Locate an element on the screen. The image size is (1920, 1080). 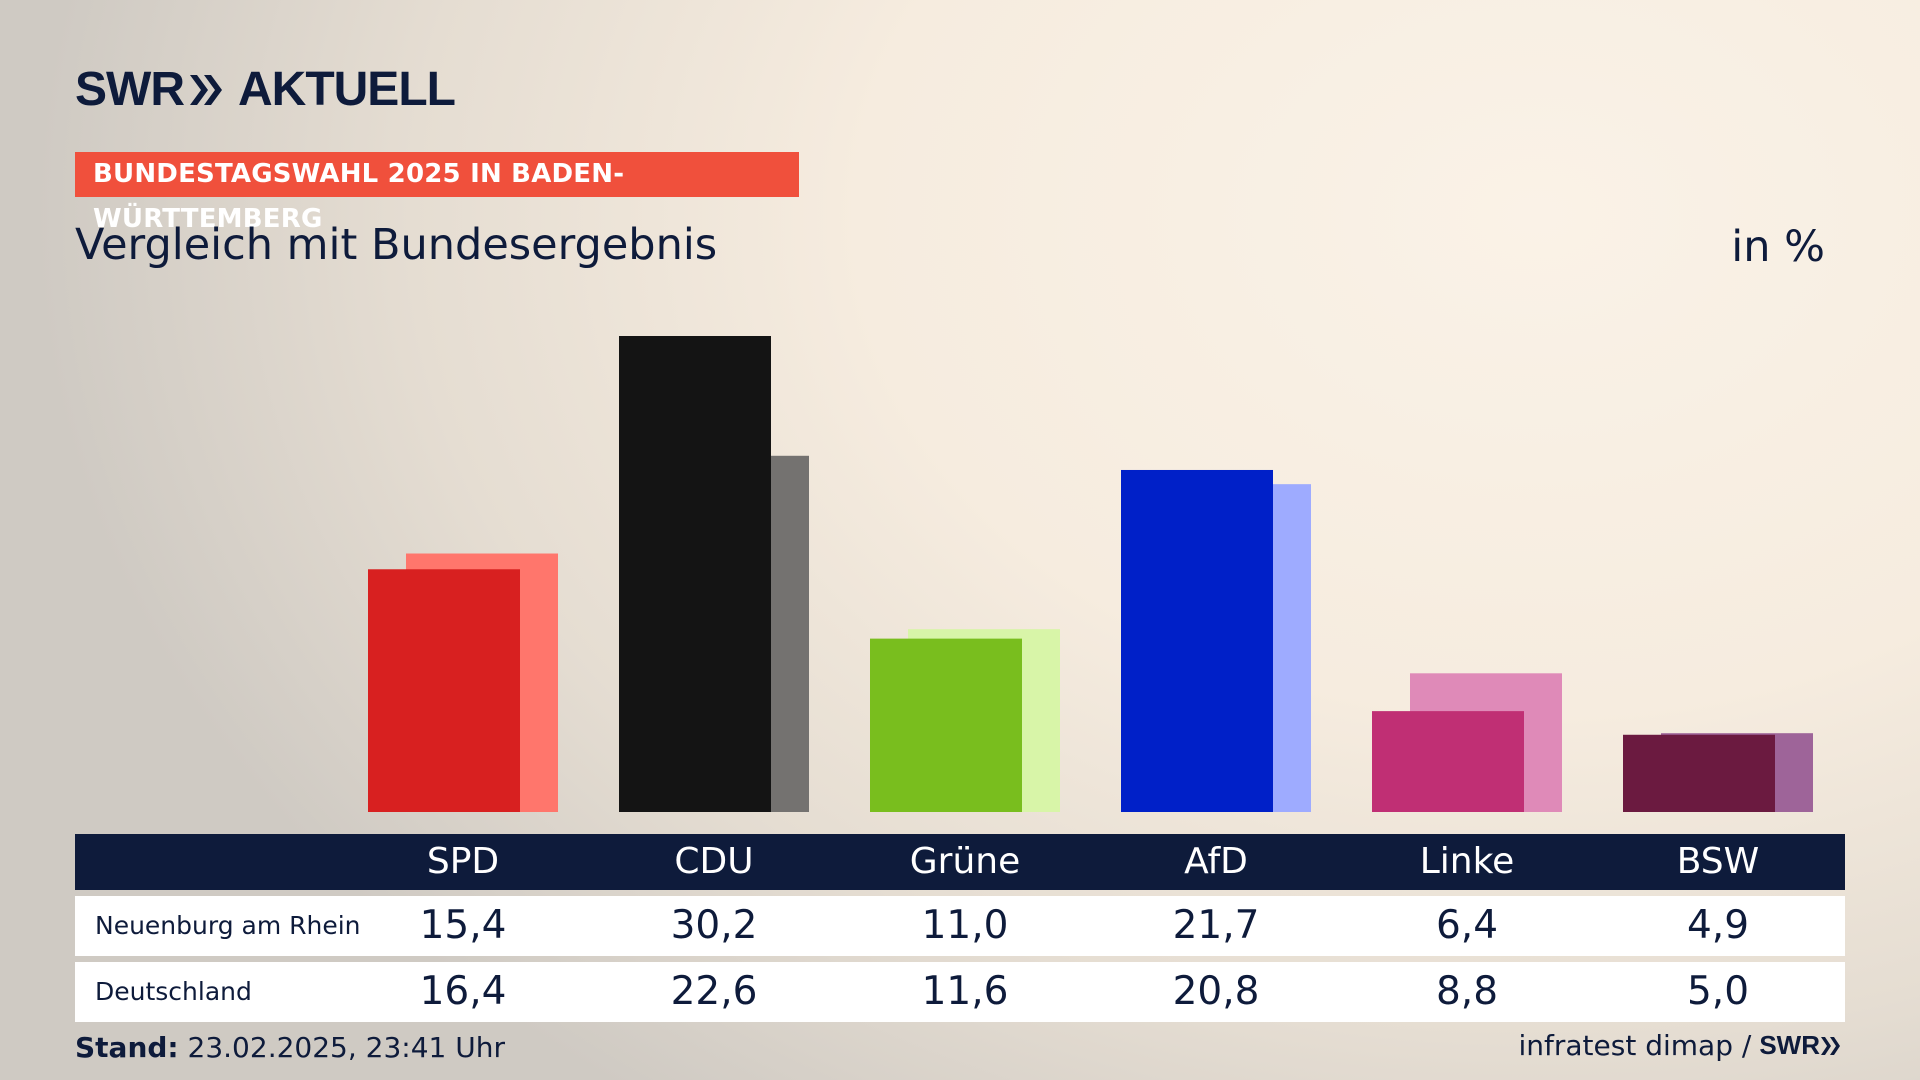
source-brand: SWR is located at coordinates (1789, 1045).